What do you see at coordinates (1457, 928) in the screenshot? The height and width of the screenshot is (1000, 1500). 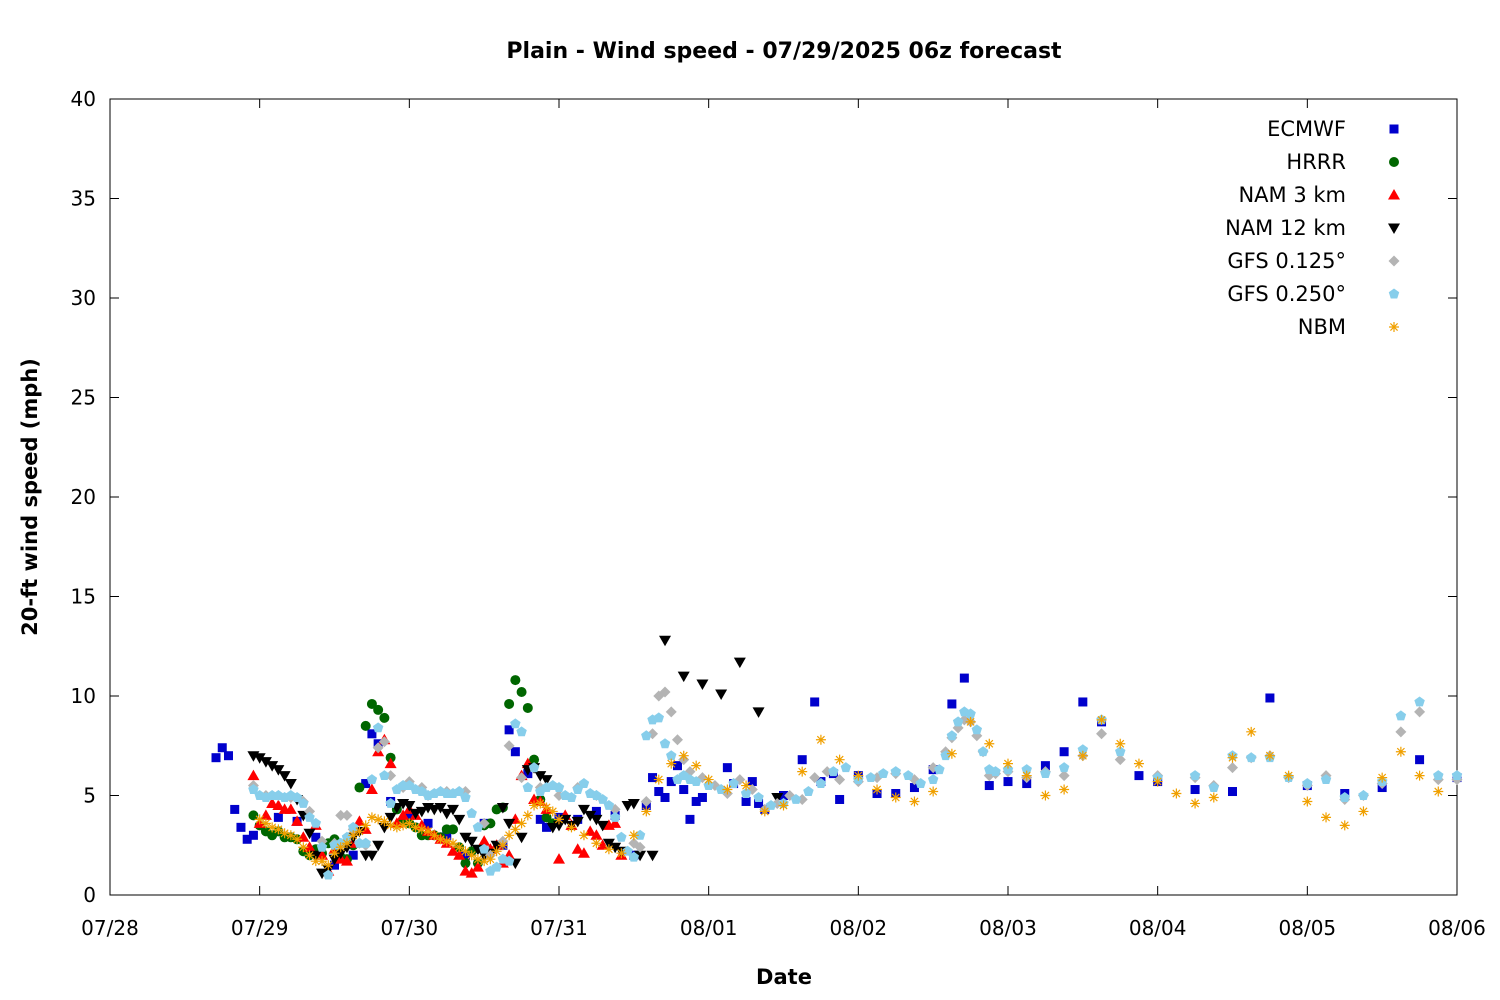 I see `x-tick-label: 08/06` at bounding box center [1457, 928].